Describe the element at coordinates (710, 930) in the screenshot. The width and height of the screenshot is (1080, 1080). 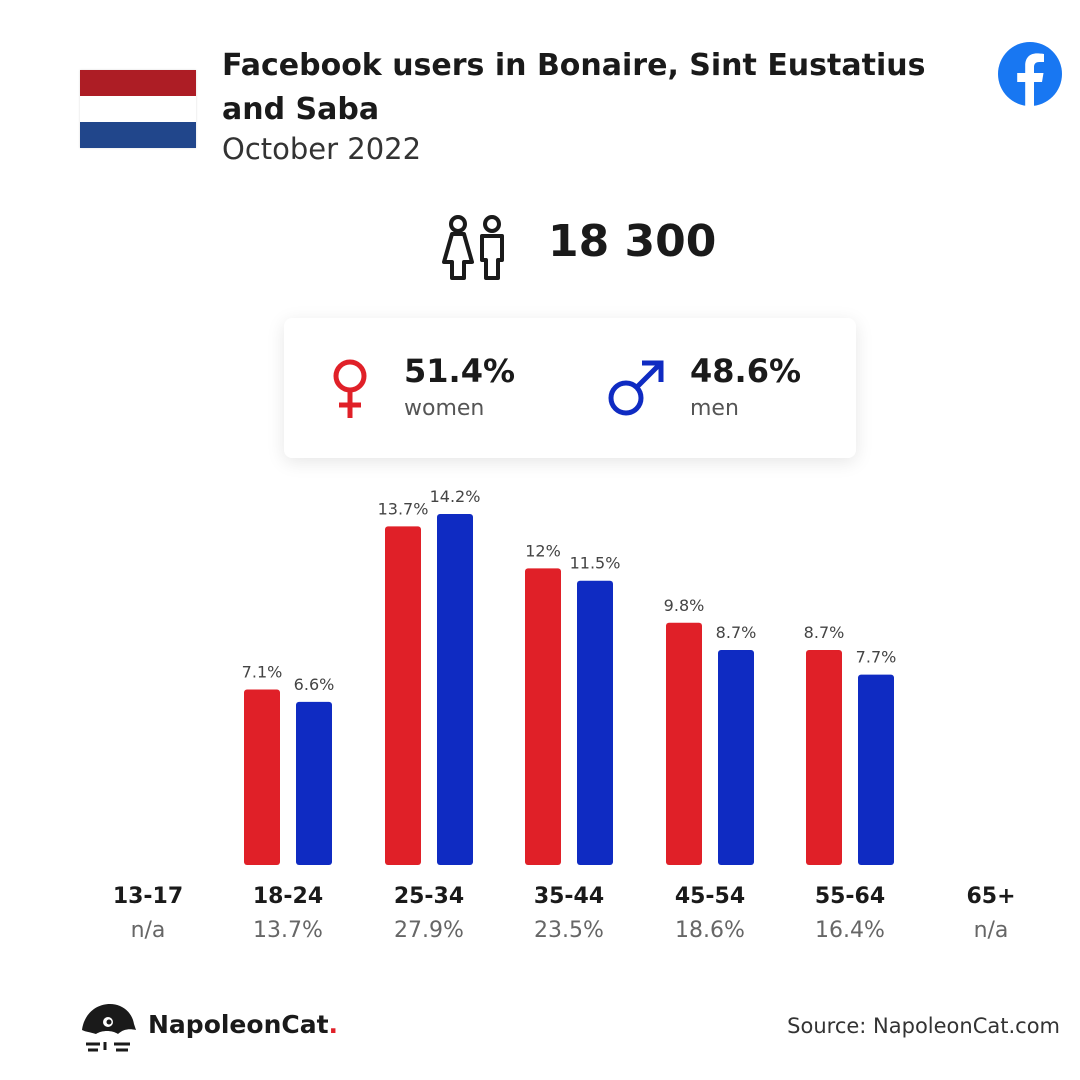
I see `age-share-45-54: 18.6%` at that location.